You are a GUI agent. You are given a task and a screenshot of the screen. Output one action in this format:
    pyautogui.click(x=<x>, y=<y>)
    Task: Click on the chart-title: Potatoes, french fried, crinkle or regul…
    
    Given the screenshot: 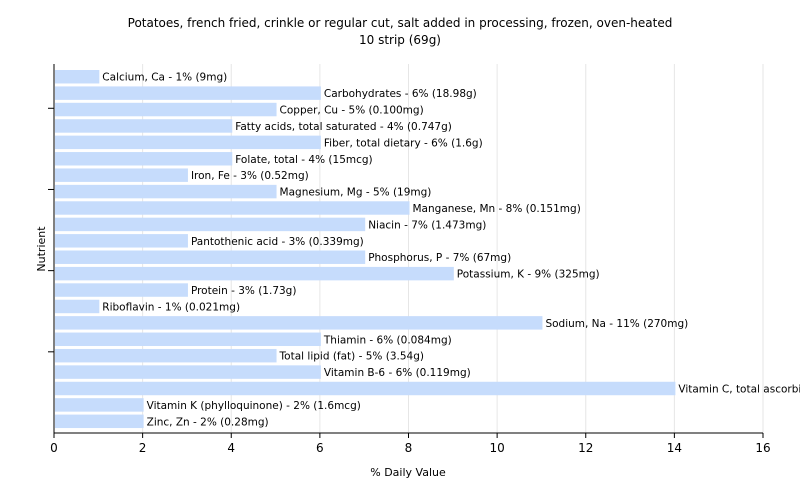 What is the action you would take?
    pyautogui.click(x=400, y=23)
    